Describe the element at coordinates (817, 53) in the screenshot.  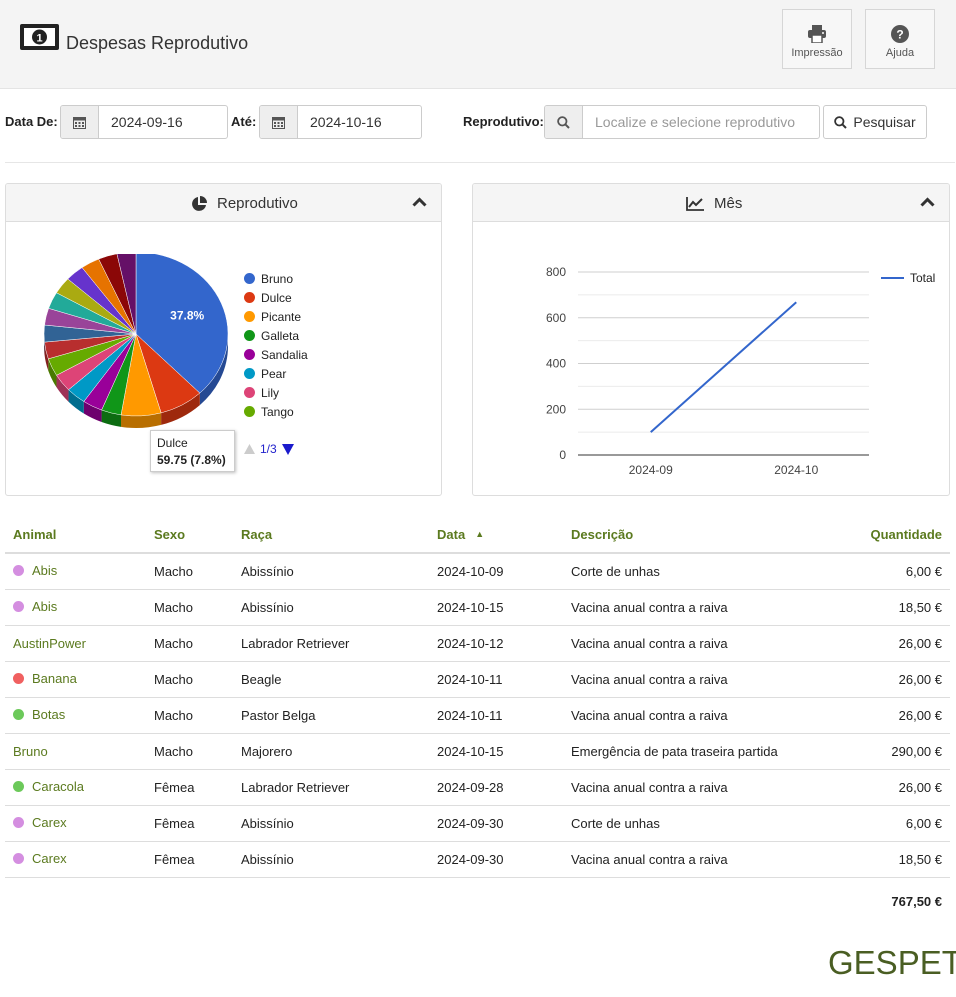
I see `print-label: Impressão` at that location.